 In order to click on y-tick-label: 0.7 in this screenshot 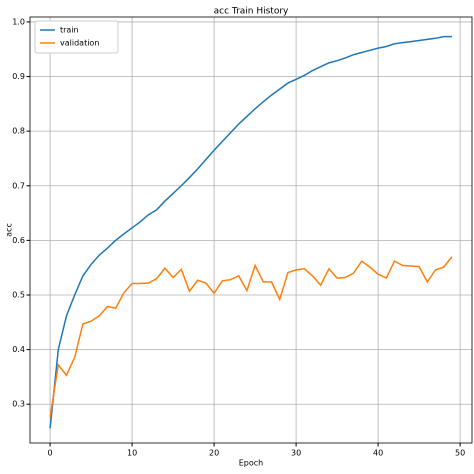, I will do `click(18, 185)`.